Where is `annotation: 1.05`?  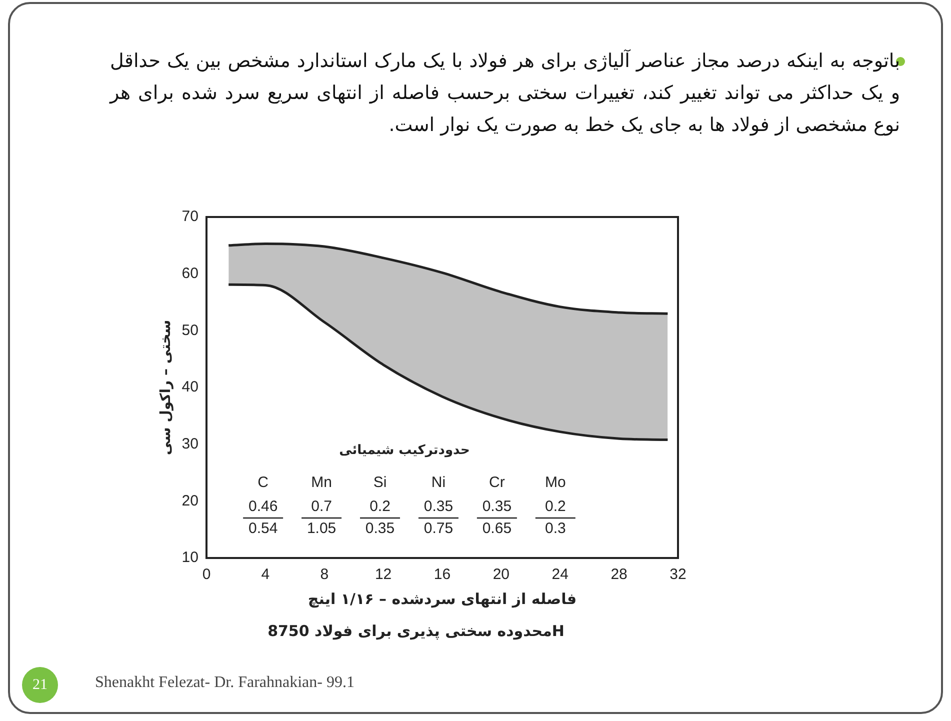 annotation: 1.05 is located at coordinates (321, 529).